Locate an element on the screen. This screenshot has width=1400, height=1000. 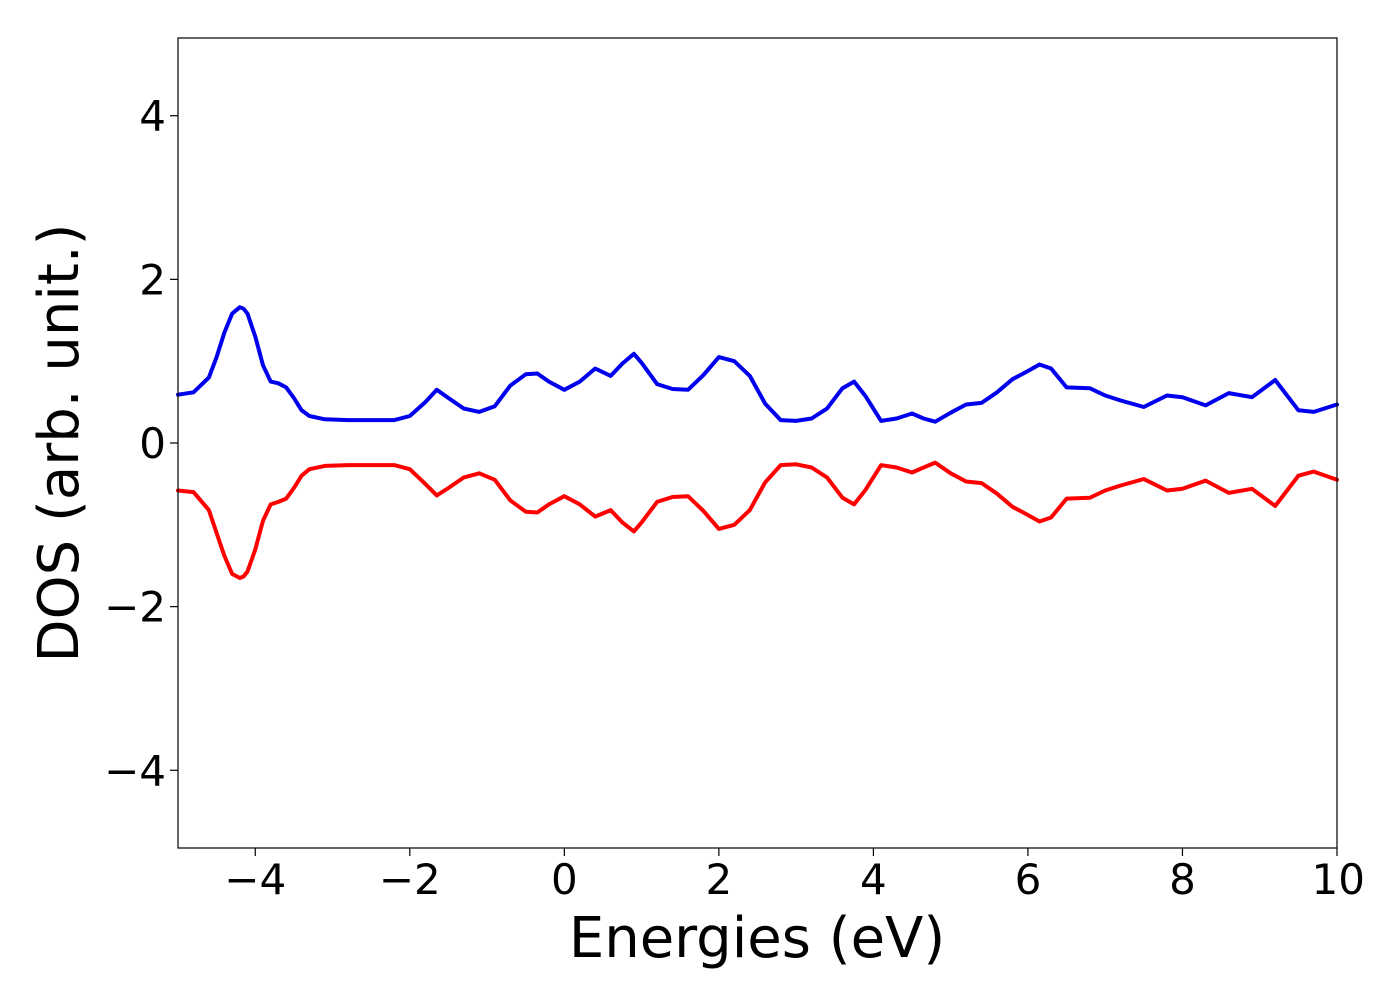
x-tick-label: 2 is located at coordinates (718, 879).